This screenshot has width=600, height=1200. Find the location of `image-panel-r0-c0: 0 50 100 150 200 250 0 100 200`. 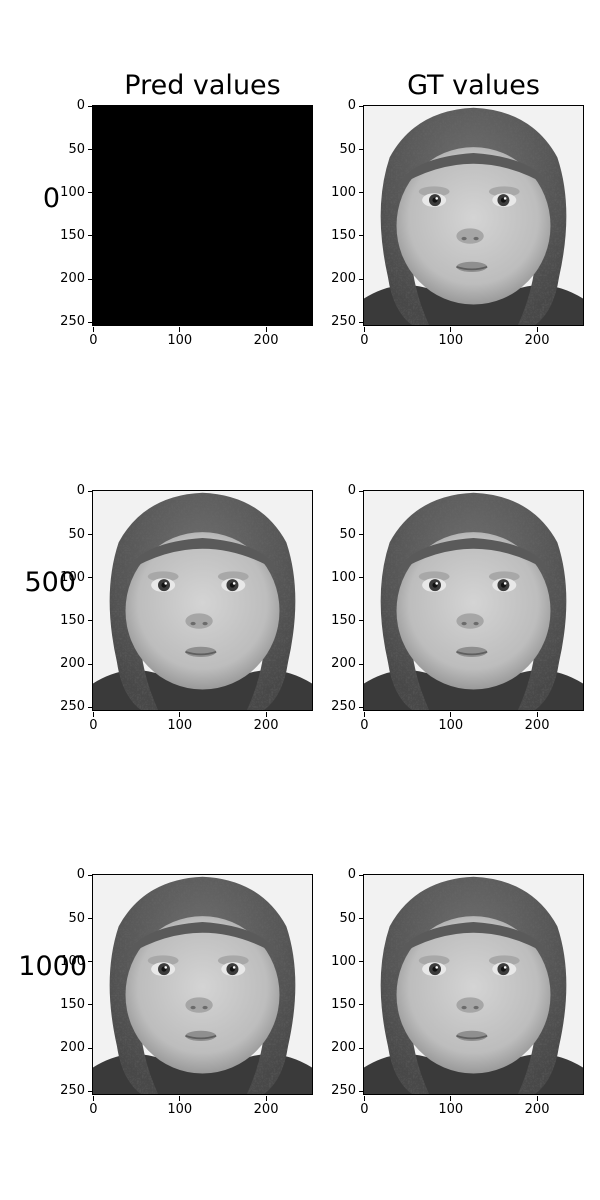

image-panel-r0-c0: 0 50 100 150 200 250 0 100 200 is located at coordinates (186, 223).